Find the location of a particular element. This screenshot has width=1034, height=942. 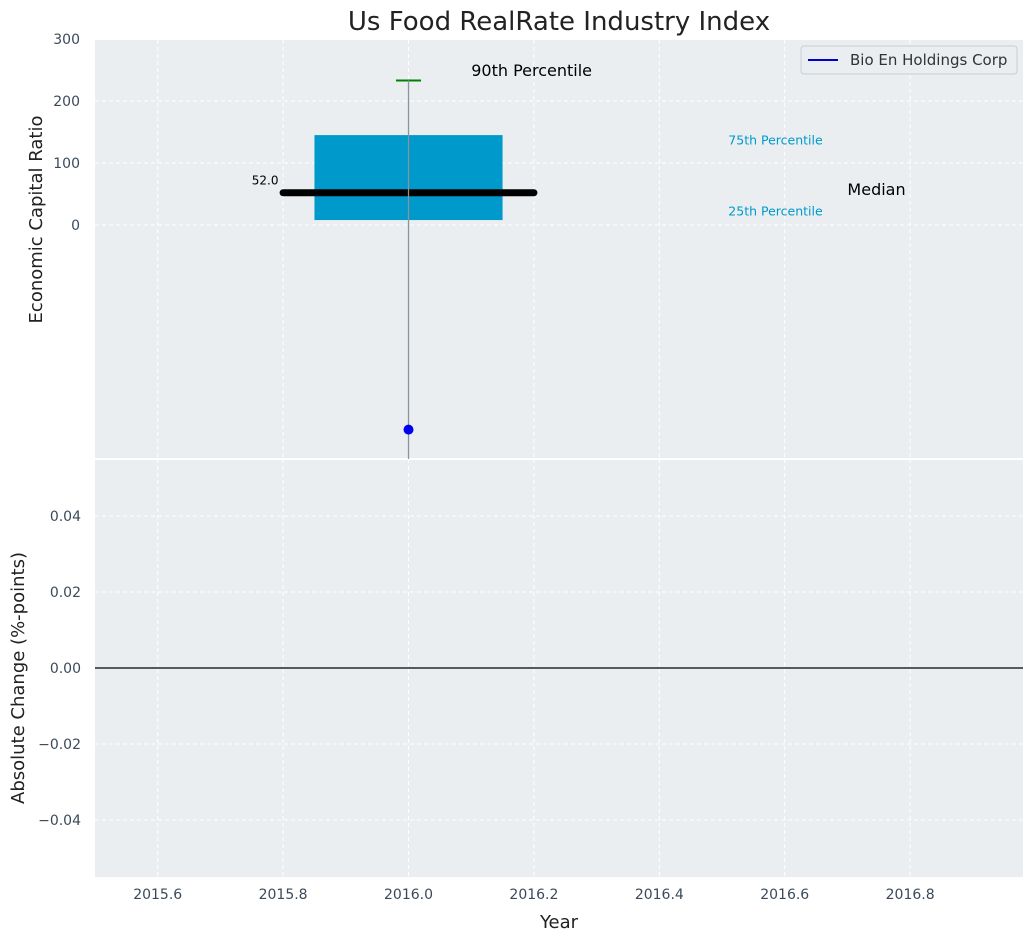

top-y-tick-label: 200 is located at coordinates (66, 102).